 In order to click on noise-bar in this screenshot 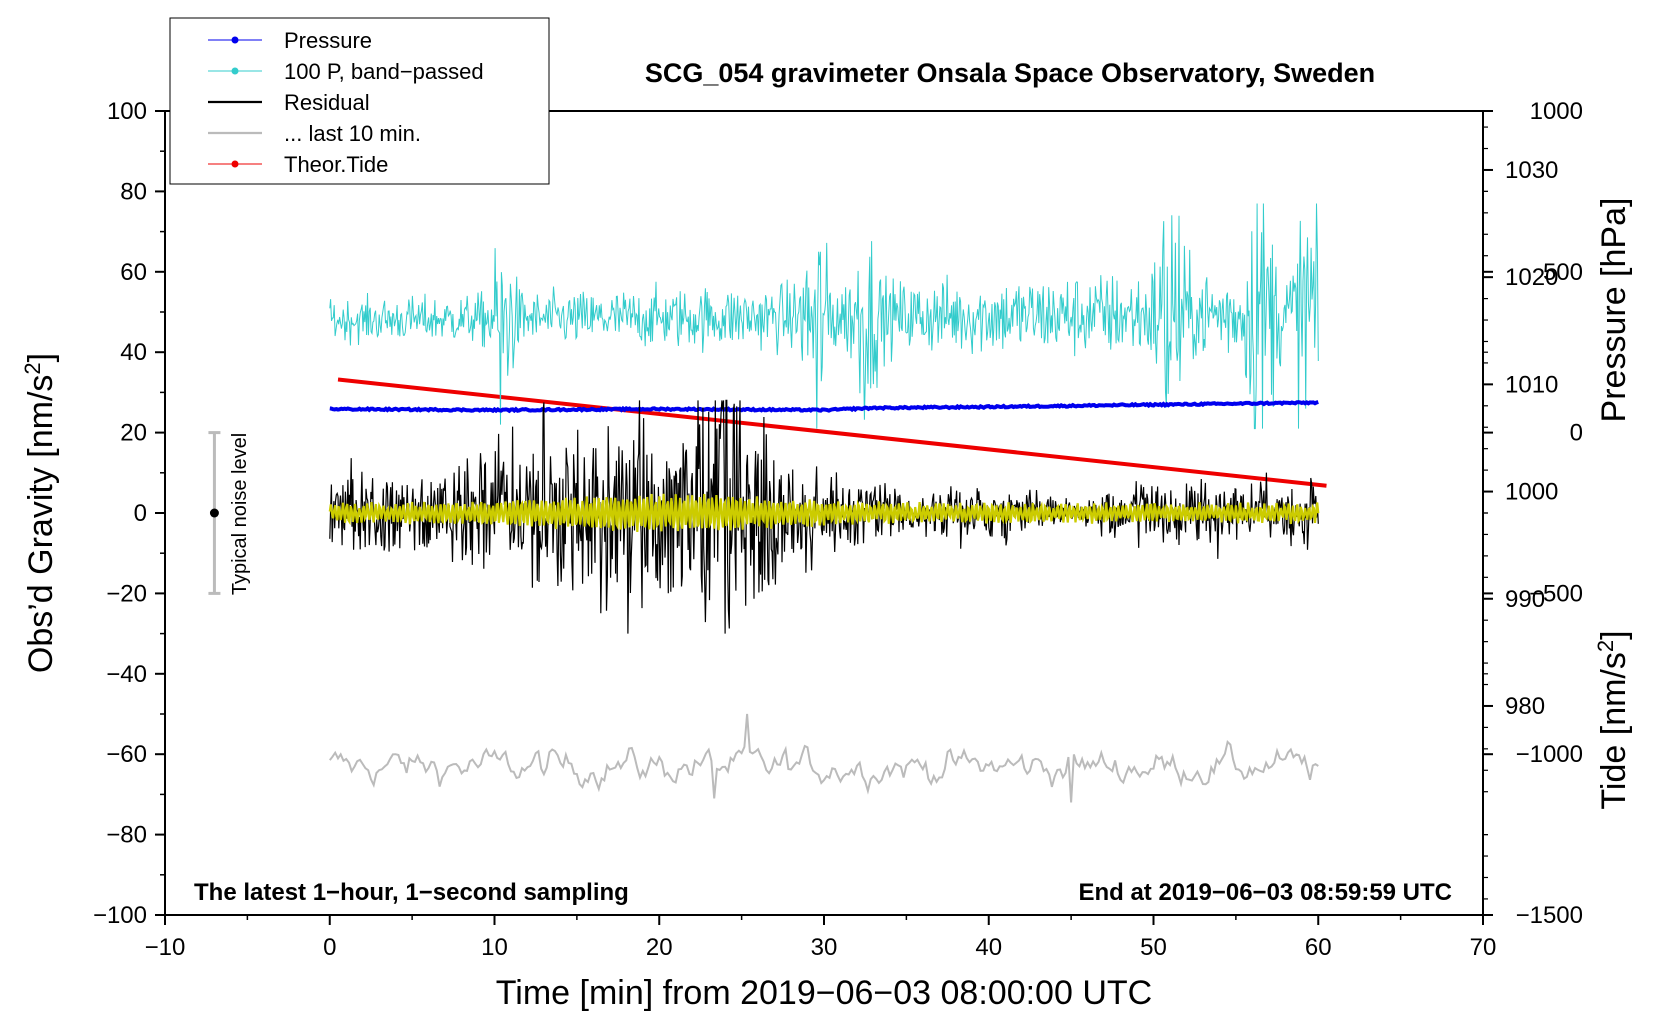, I will do `click(214, 513)`.